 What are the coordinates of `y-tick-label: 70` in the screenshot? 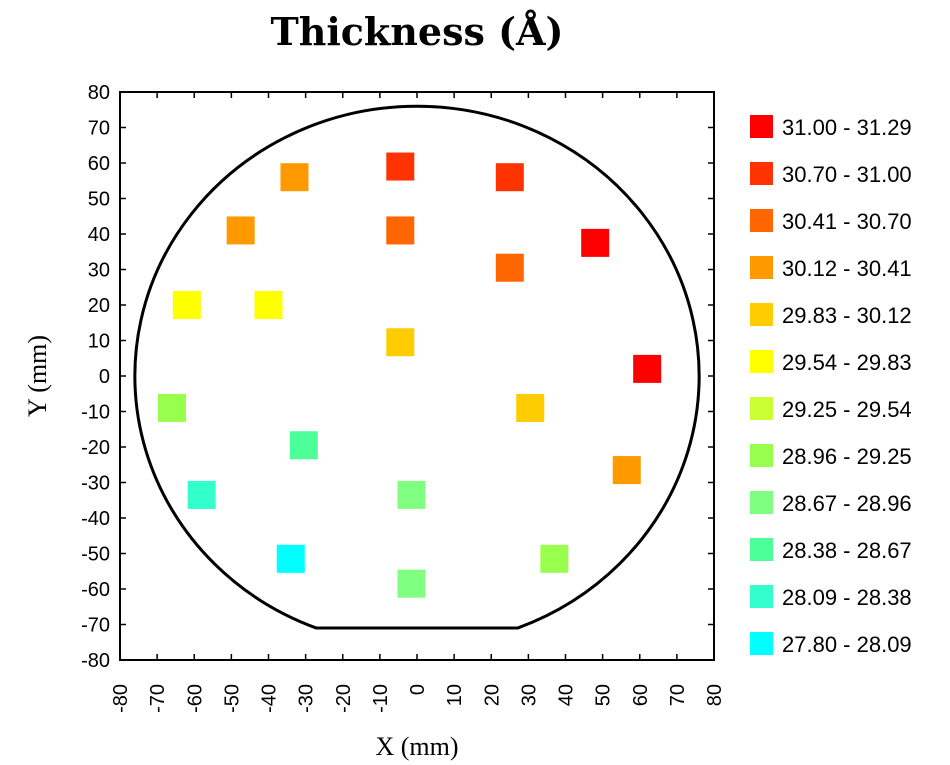 It's located at (99, 129).